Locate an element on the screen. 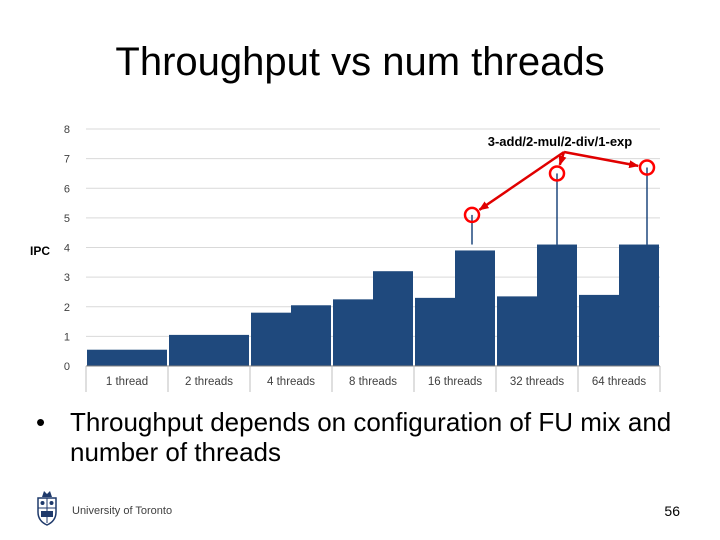 The height and width of the screenshot is (540, 720). y-tick-label: 2 is located at coordinates (67, 308).